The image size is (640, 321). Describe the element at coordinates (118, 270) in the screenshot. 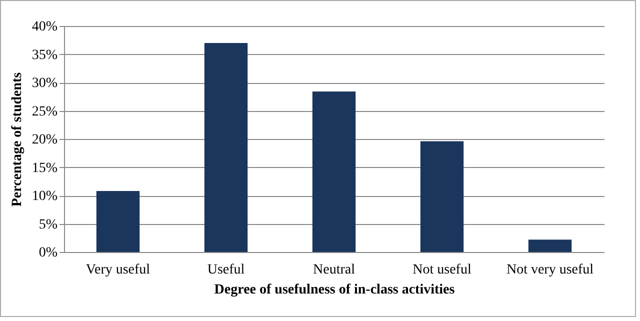

I see `x-tick-label: Very useful` at that location.